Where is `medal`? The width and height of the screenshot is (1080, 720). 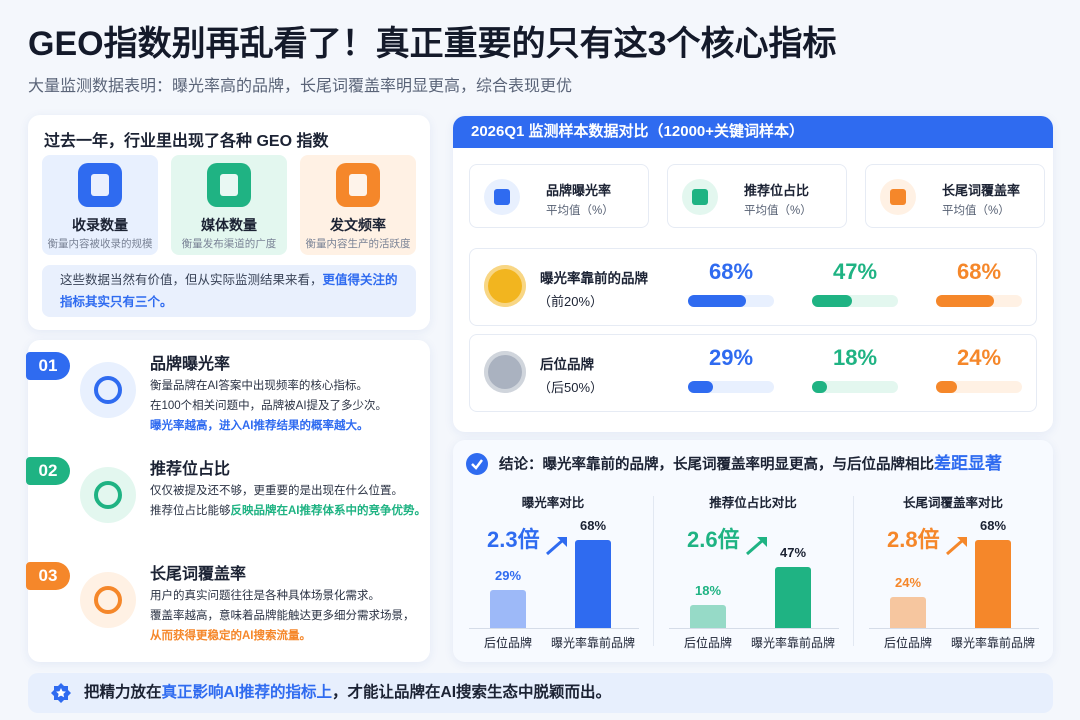
medal is located at coordinates (505, 286).